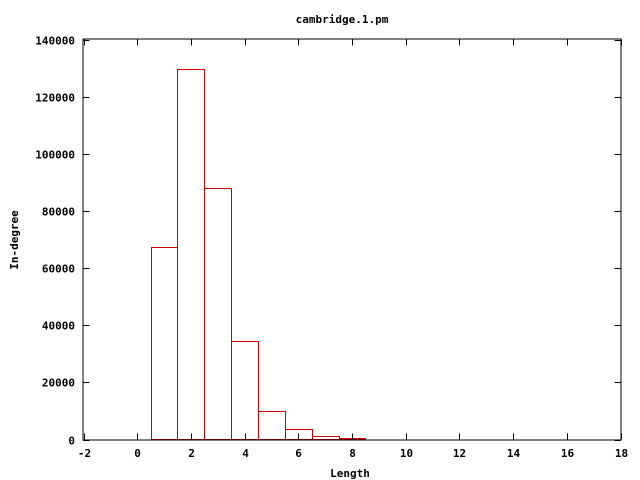  I want to click on x-tick-label: 6, so click(298, 453).